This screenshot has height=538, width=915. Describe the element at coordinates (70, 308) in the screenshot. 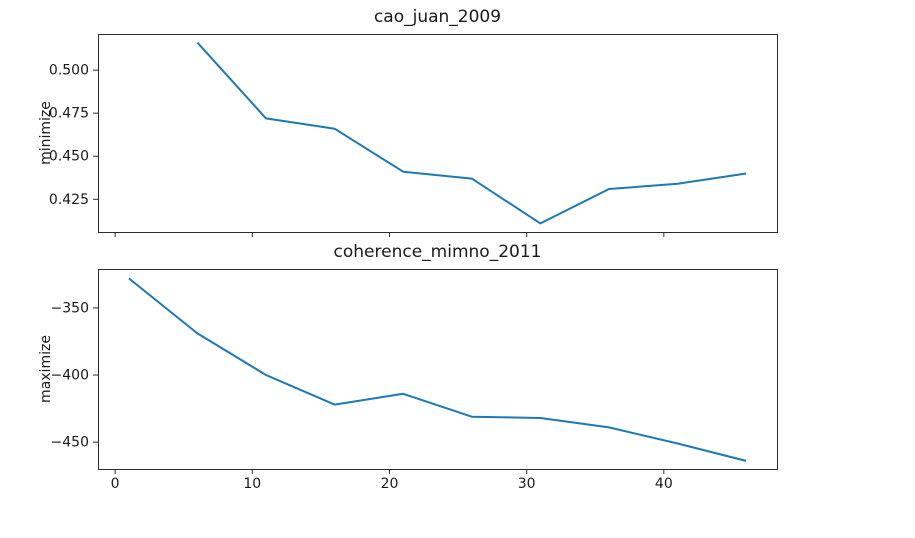

I see `y-tick-label: −350` at that location.